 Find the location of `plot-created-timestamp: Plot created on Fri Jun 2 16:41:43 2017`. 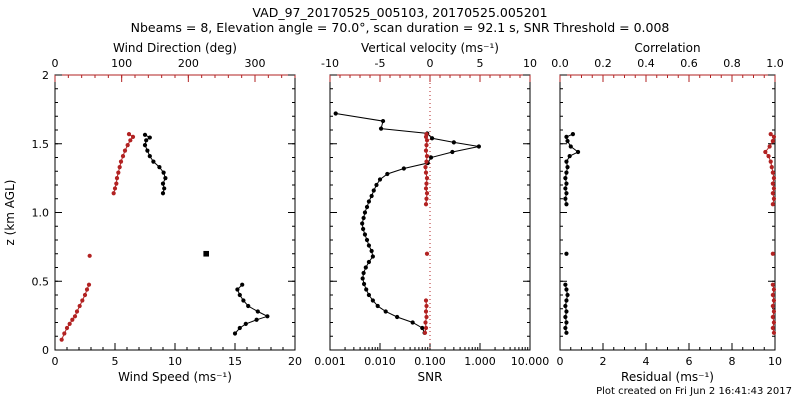

plot-created-timestamp: Plot created on Fri Jun 2 16:41:43 2017 is located at coordinates (694, 391).